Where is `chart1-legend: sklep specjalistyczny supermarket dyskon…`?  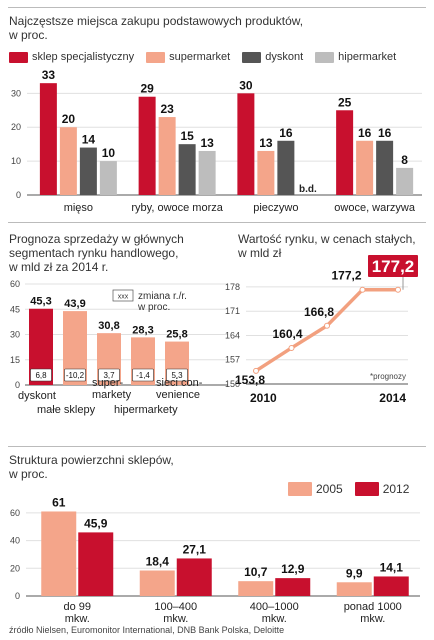 chart1-legend: sklep specjalistyczny supermarket dyskon… is located at coordinates (202, 57).